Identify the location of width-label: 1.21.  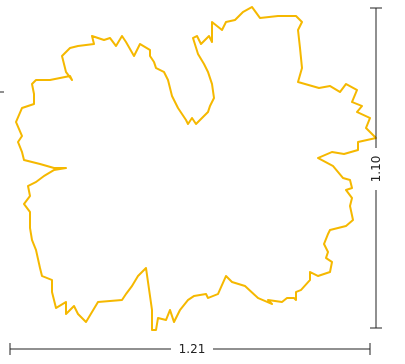
(192, 349).